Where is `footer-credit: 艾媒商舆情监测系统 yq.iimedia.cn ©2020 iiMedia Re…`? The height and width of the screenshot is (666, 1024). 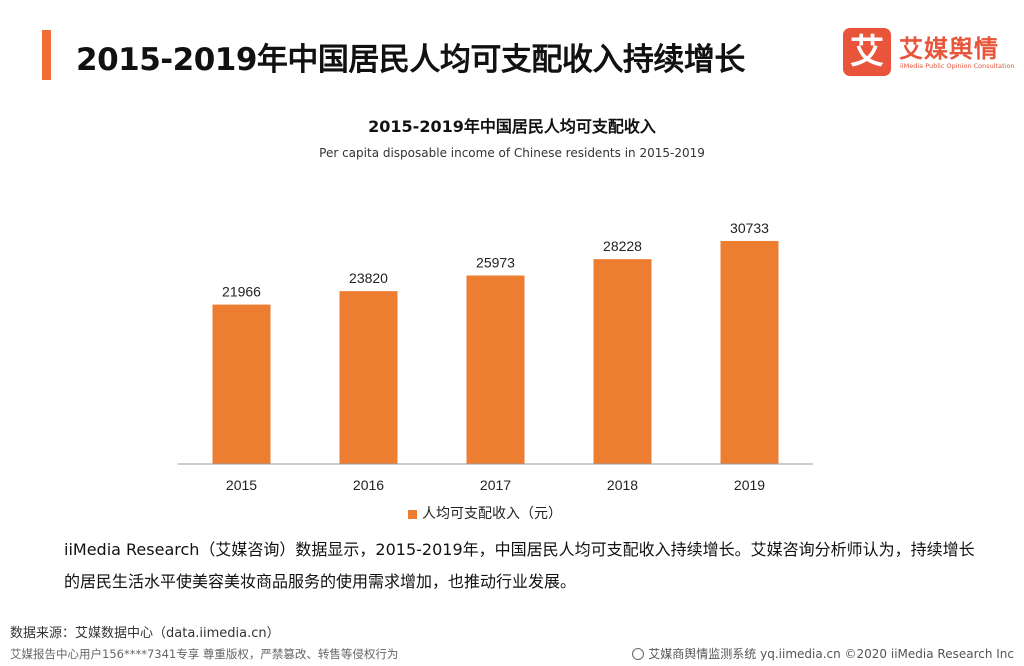 footer-credit: 艾媒商舆情监测系统 yq.iimedia.cn ©2020 iiMedia Re… is located at coordinates (823, 653).